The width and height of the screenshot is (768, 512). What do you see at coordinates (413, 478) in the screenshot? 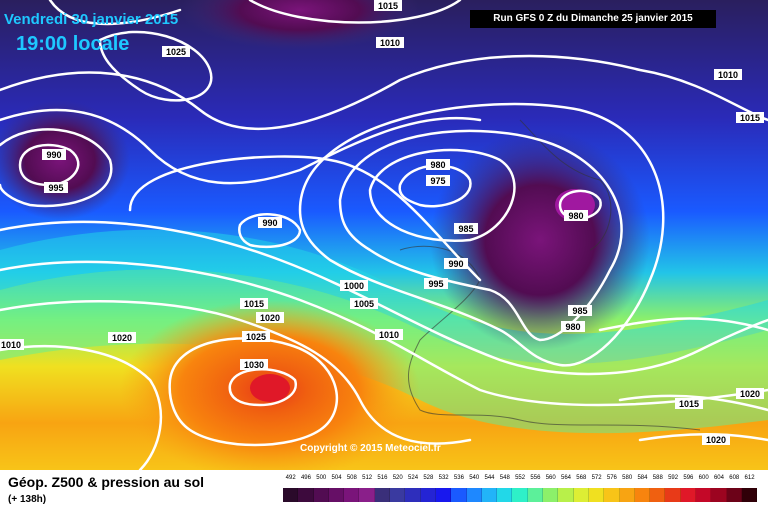
I see `scale-label: 524` at bounding box center [413, 478].